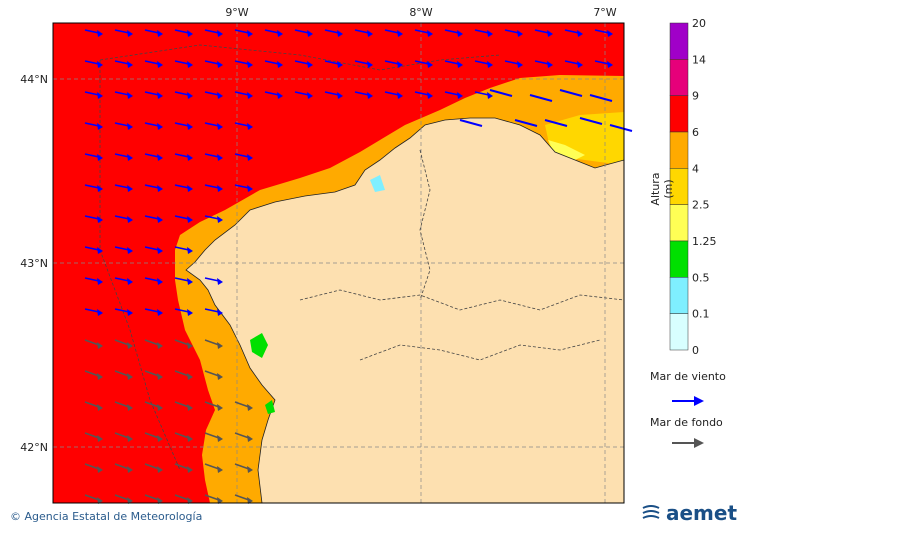 This screenshot has width=900, height=533. I want to click on lat-label-42n: 42°N, so click(34, 447).